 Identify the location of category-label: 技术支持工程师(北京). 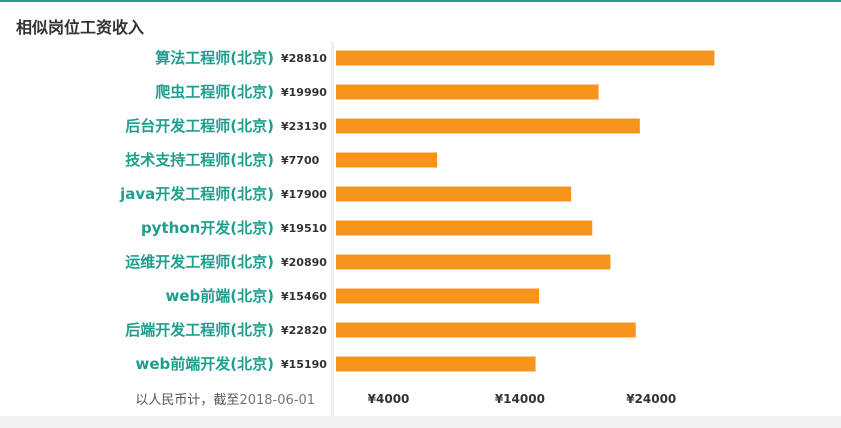
(199, 160).